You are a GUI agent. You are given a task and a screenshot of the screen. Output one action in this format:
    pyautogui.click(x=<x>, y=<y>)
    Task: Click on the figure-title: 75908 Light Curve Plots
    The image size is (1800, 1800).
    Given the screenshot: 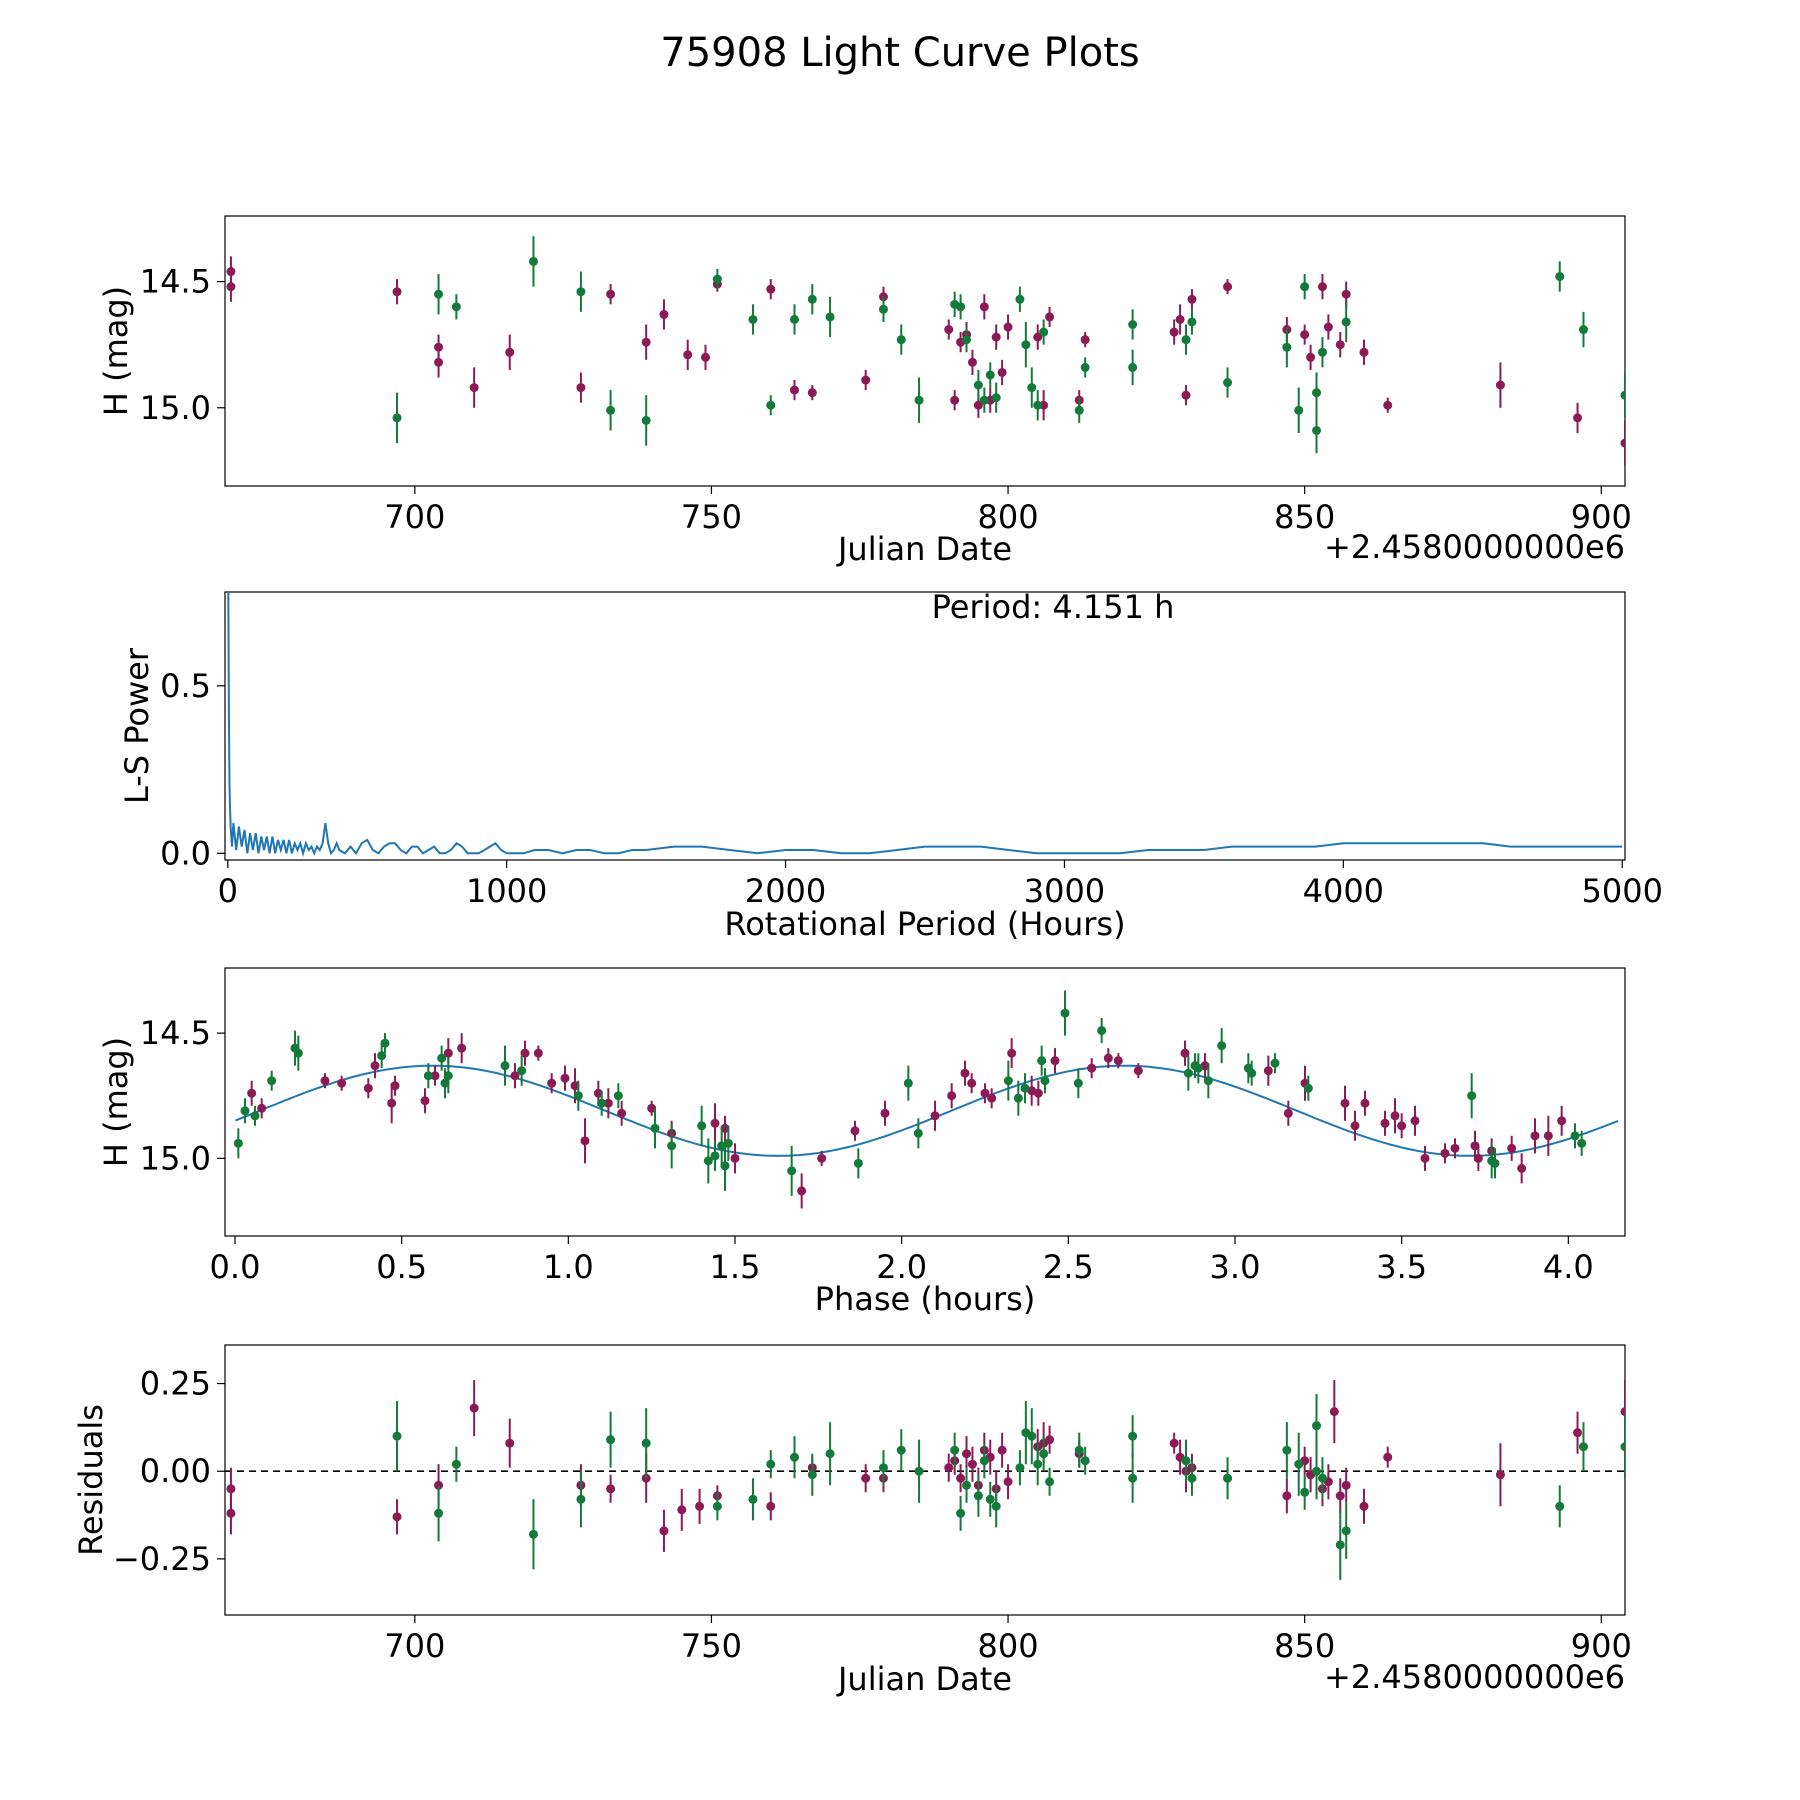 What is the action you would take?
    pyautogui.click(x=899, y=53)
    